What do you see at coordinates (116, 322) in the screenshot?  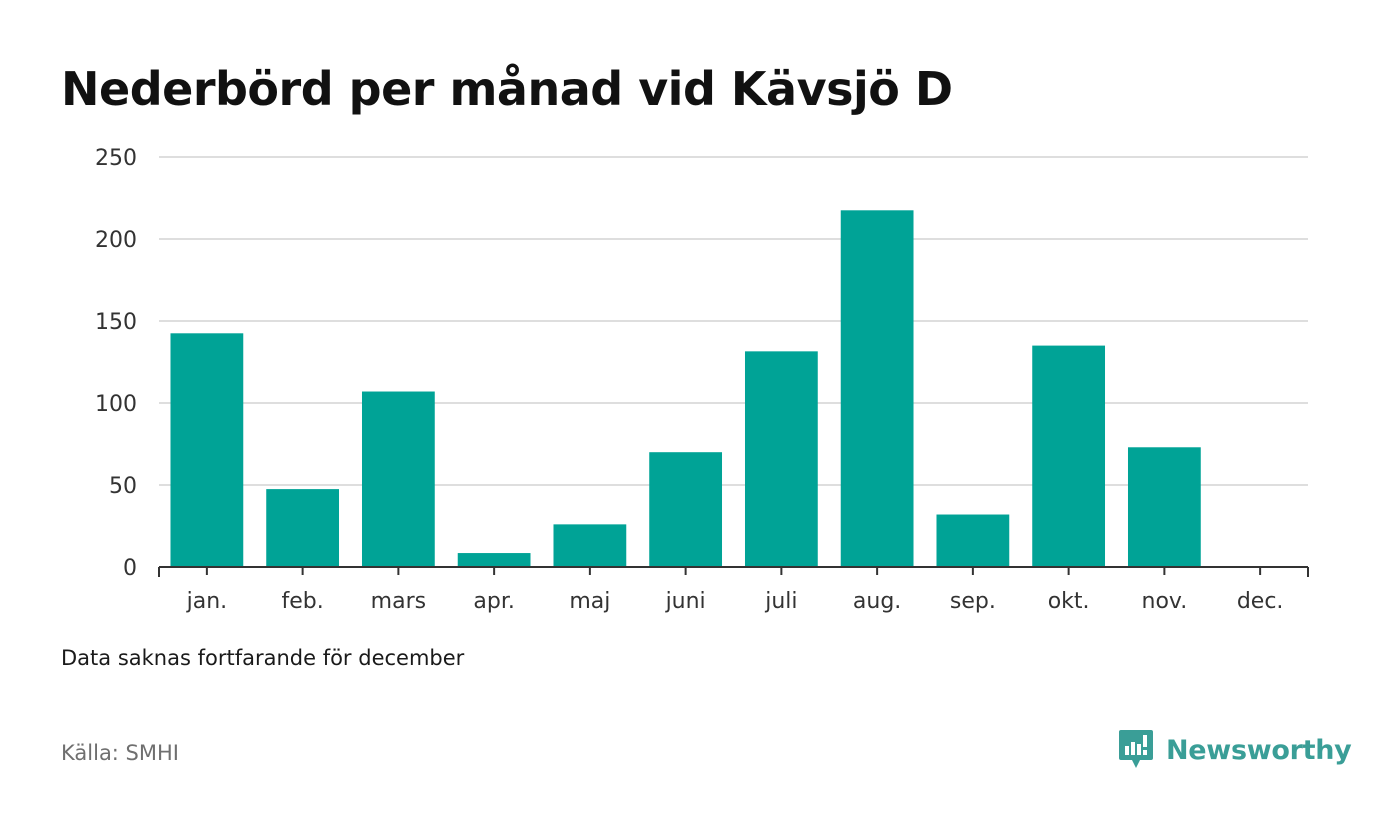 I see `y-tick-label: 150` at bounding box center [116, 322].